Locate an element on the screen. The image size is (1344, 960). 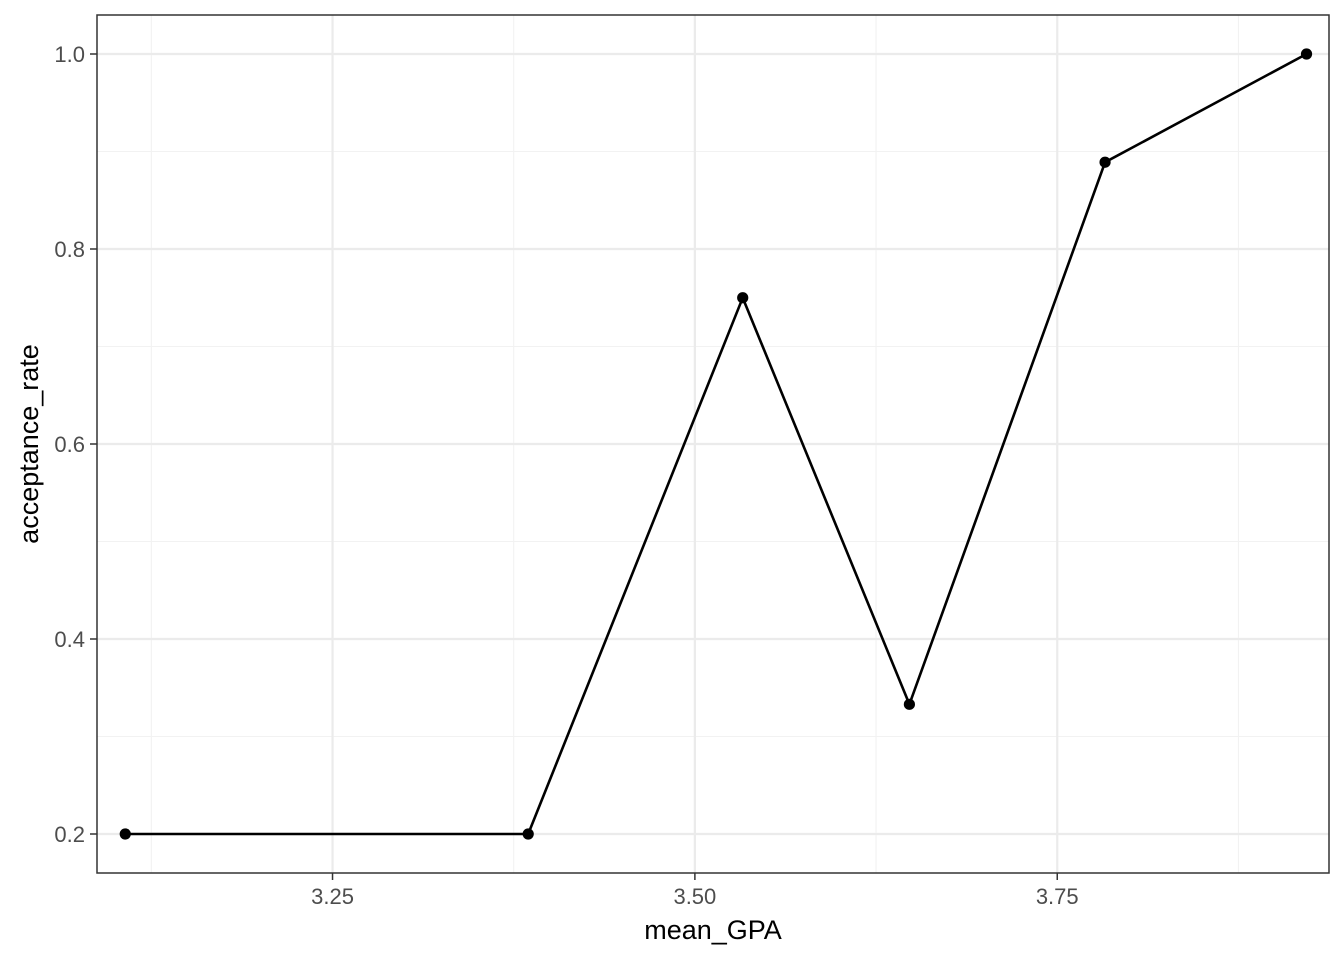
x-axis-title: mean_GPA is located at coordinates (713, 930).